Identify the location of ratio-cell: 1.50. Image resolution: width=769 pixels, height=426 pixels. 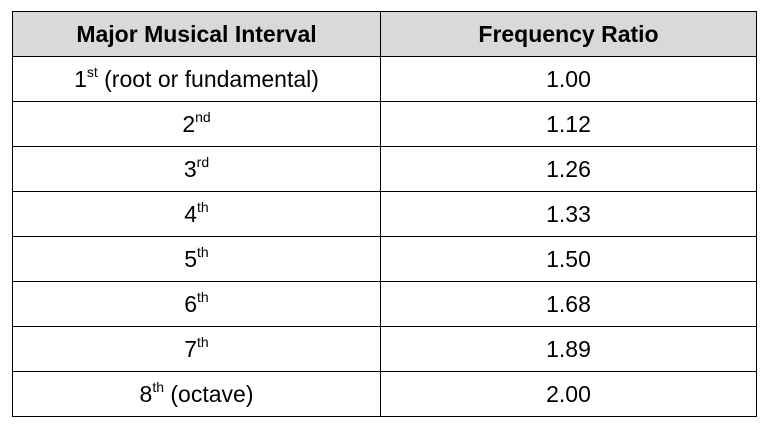
(568, 259).